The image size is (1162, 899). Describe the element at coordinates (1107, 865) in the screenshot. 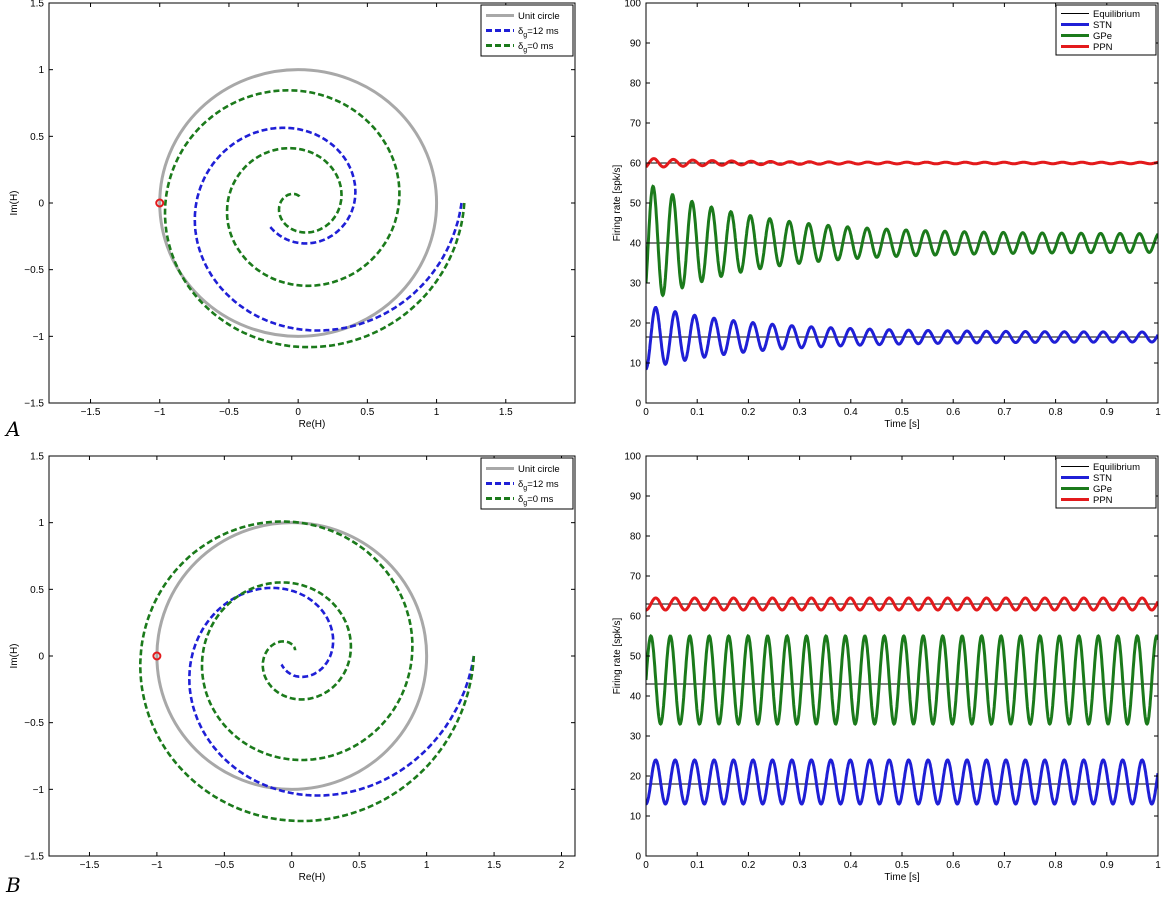

I see `x-tick-label: 0.9` at that location.